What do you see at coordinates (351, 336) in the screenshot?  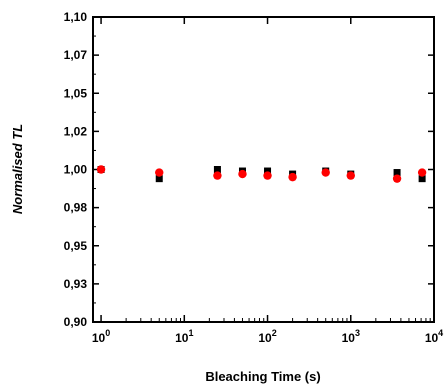 I see `x-tick-label: 10³` at bounding box center [351, 336].